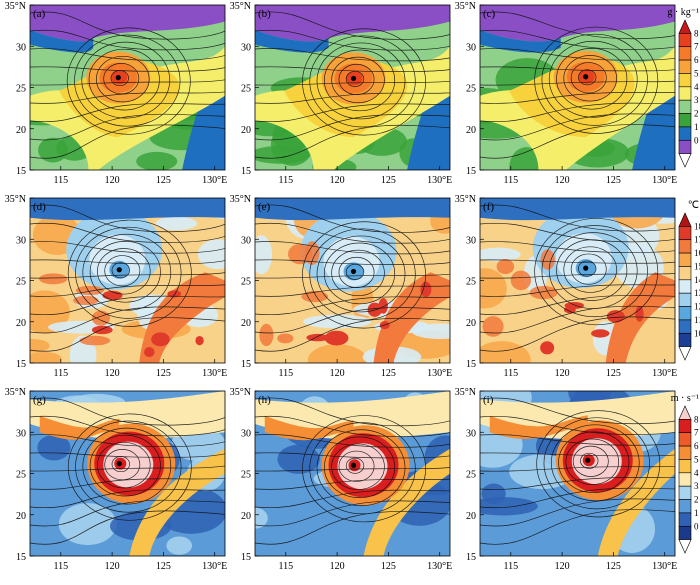 This screenshot has height=585, width=700. What do you see at coordinates (264, 207) in the screenshot?
I see `panel-label: (e)` at bounding box center [264, 207].